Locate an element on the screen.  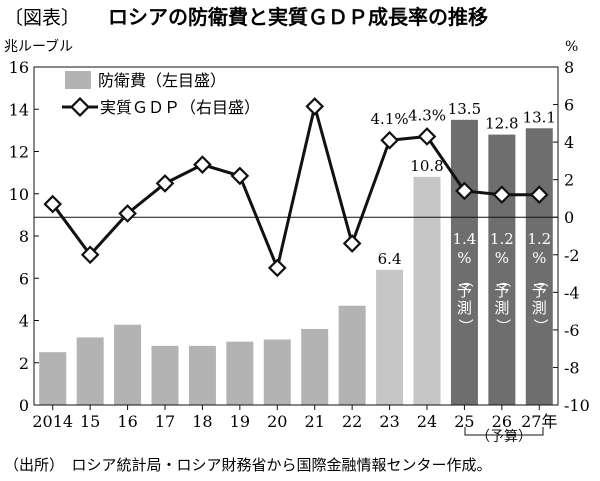
right-tick-label--8: -8 is located at coordinates (572, 367).